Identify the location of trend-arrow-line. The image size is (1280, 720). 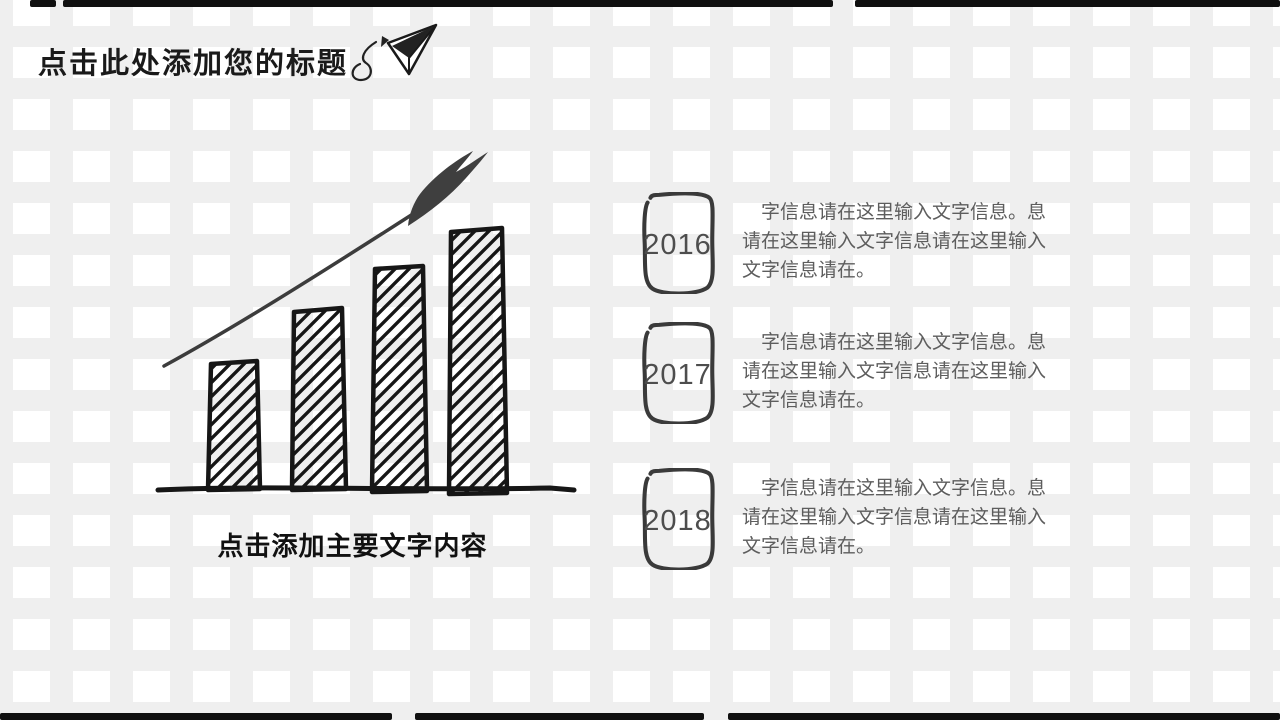
(290, 289).